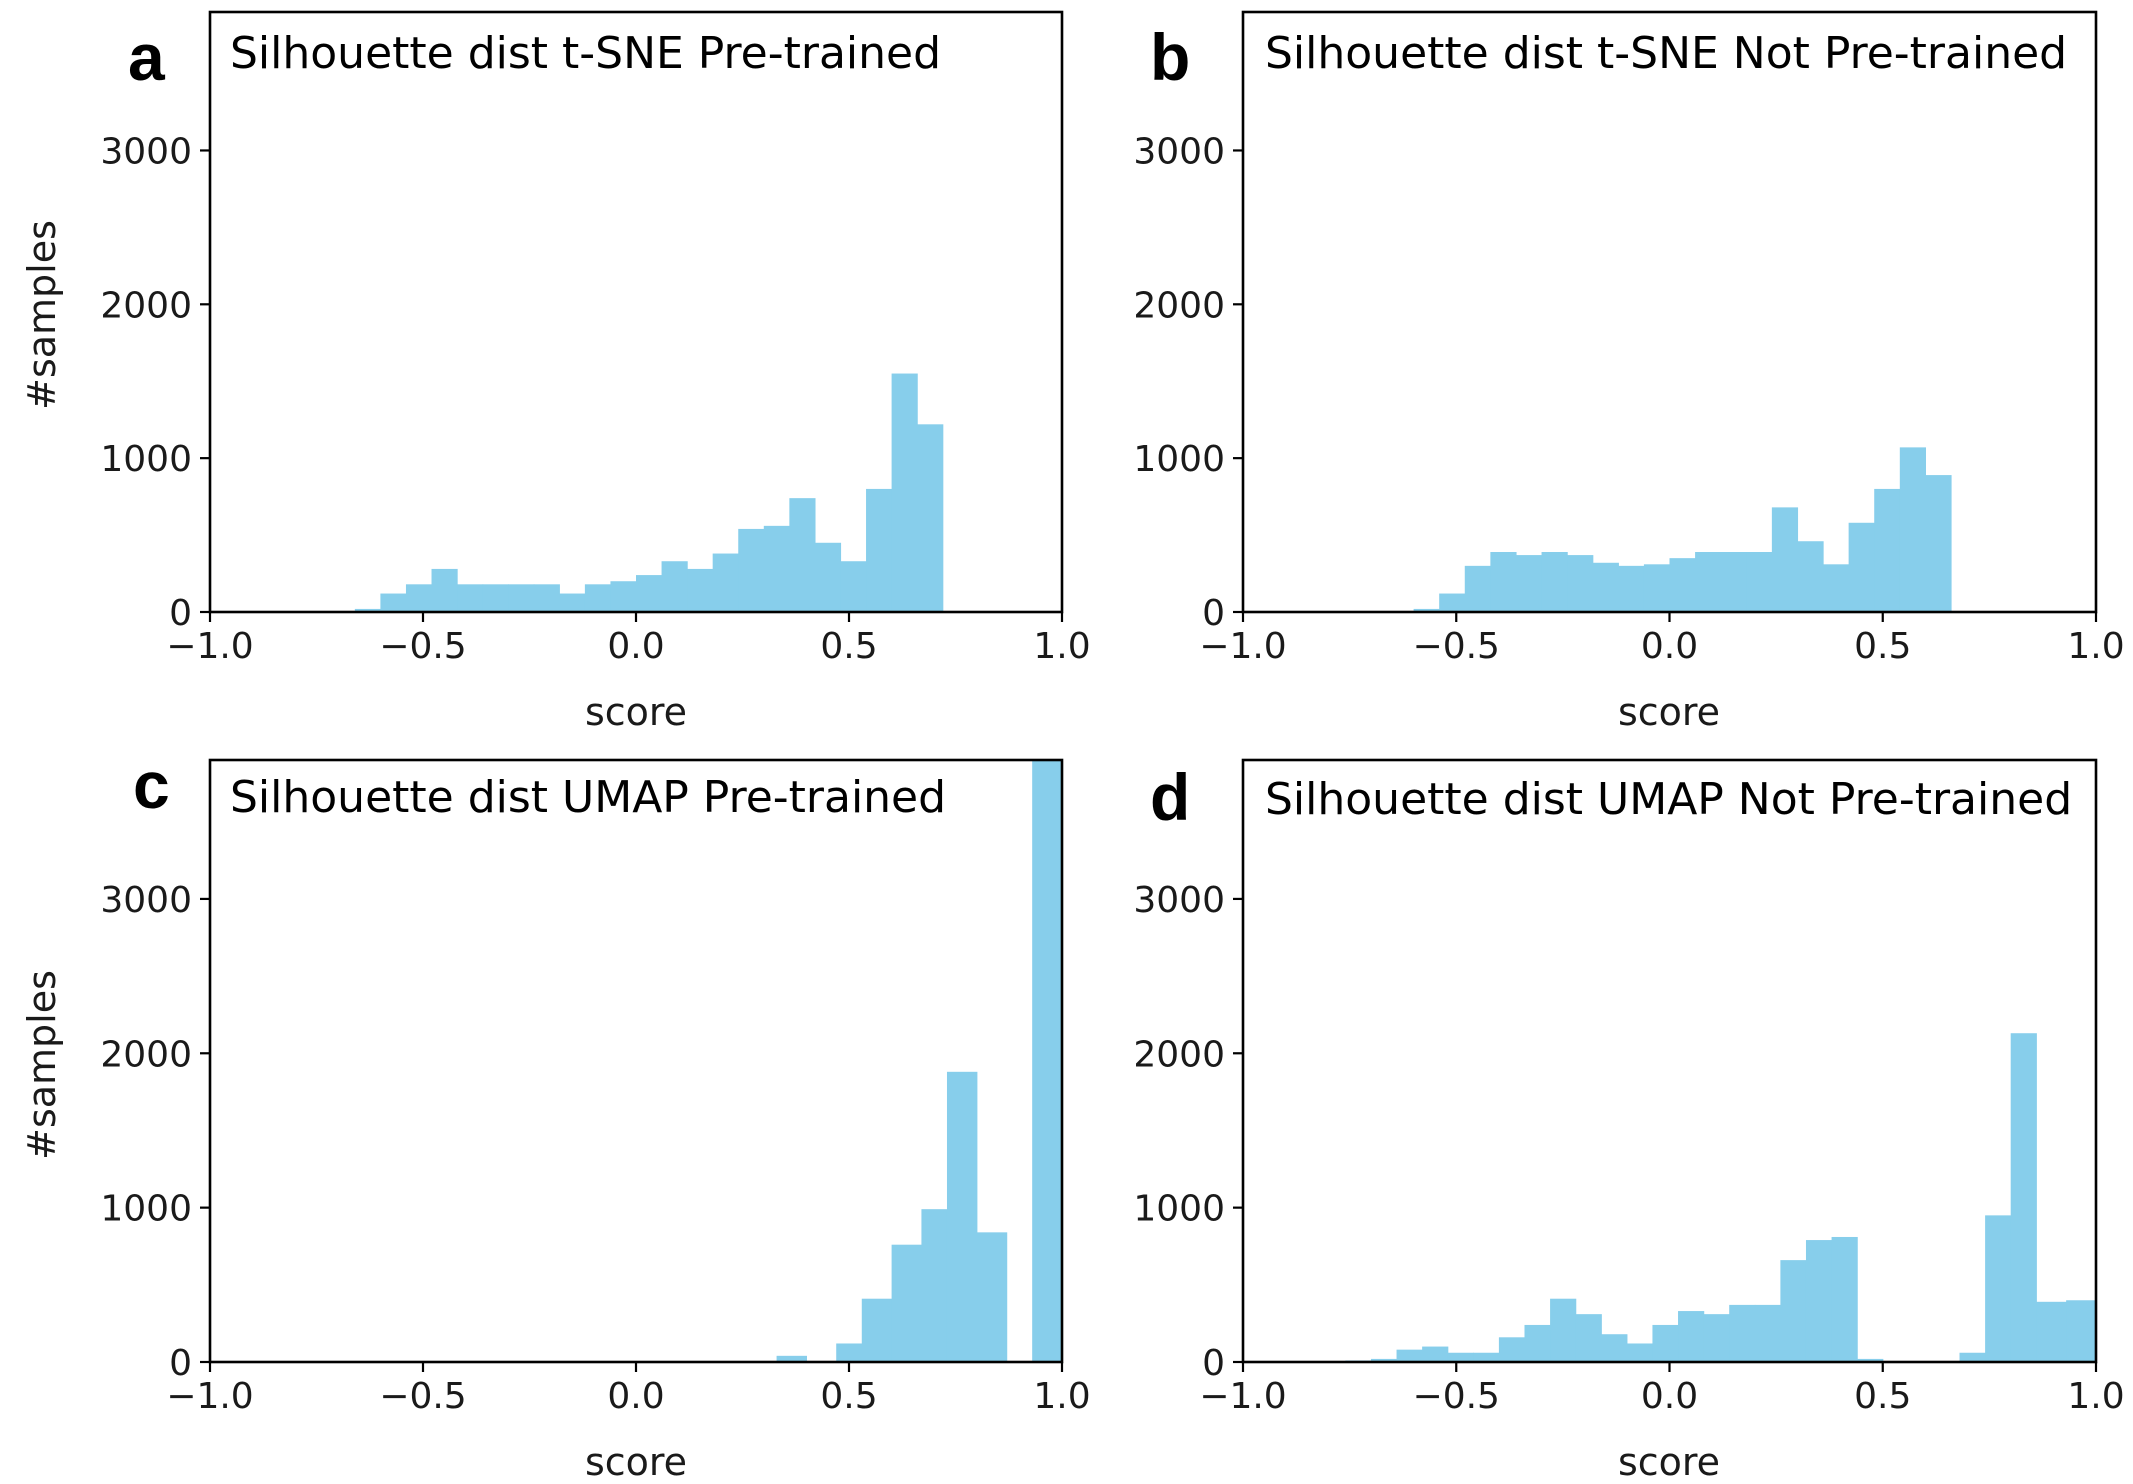  What do you see at coordinates (1213, 613) in the screenshot?
I see `y-tick-label-b-0: 0` at bounding box center [1213, 613].